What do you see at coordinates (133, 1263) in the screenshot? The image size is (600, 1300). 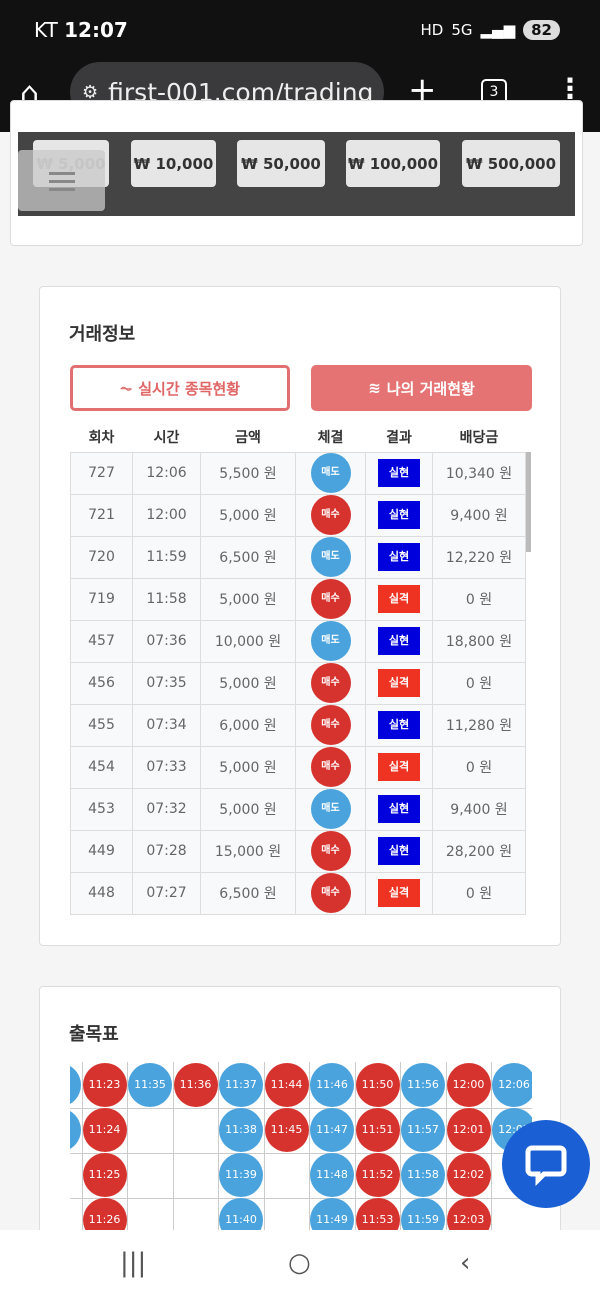 I see `recent-apps-icon: |||` at bounding box center [133, 1263].